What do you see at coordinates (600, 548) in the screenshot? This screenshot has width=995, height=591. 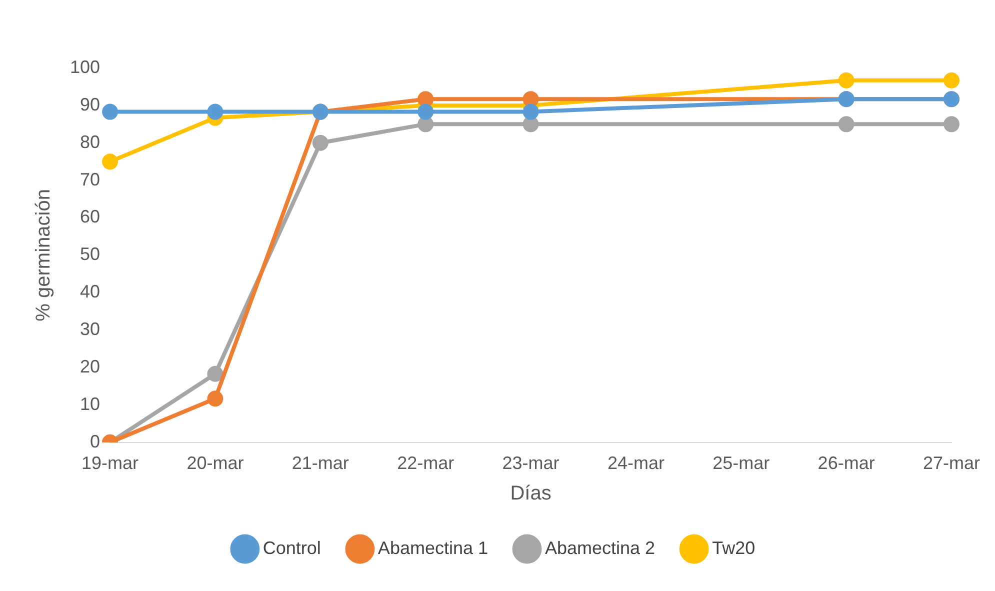 I see `legend-label: Abamectina 2` at bounding box center [600, 548].